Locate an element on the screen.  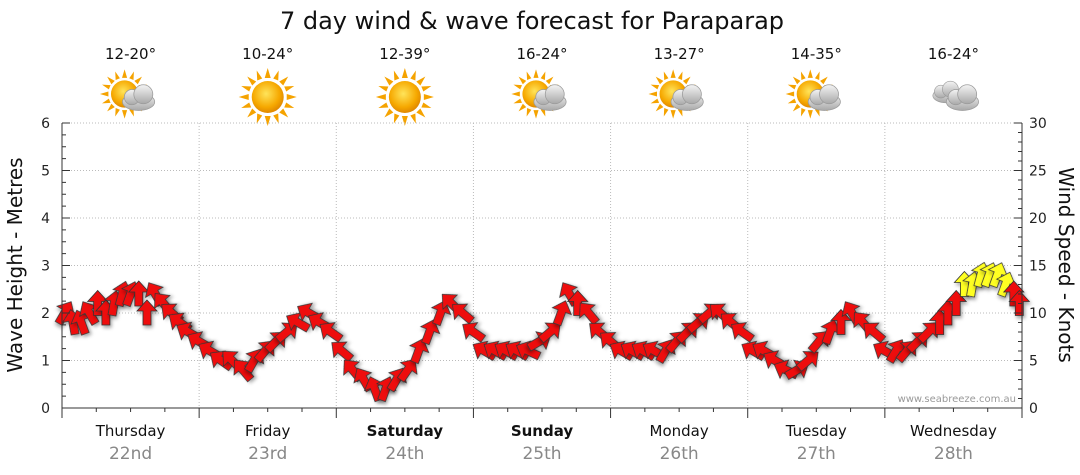
chart-title: 7 day wind & wave forecast for Paraparap is located at coordinates (532, 21).